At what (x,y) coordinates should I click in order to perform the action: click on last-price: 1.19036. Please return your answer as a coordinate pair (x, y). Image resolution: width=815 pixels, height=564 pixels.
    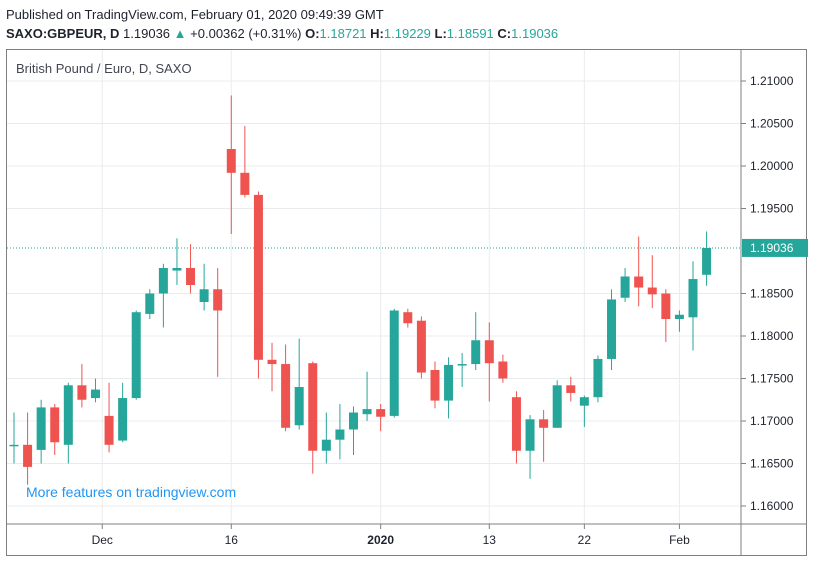
    Looking at the image, I should click on (147, 33).